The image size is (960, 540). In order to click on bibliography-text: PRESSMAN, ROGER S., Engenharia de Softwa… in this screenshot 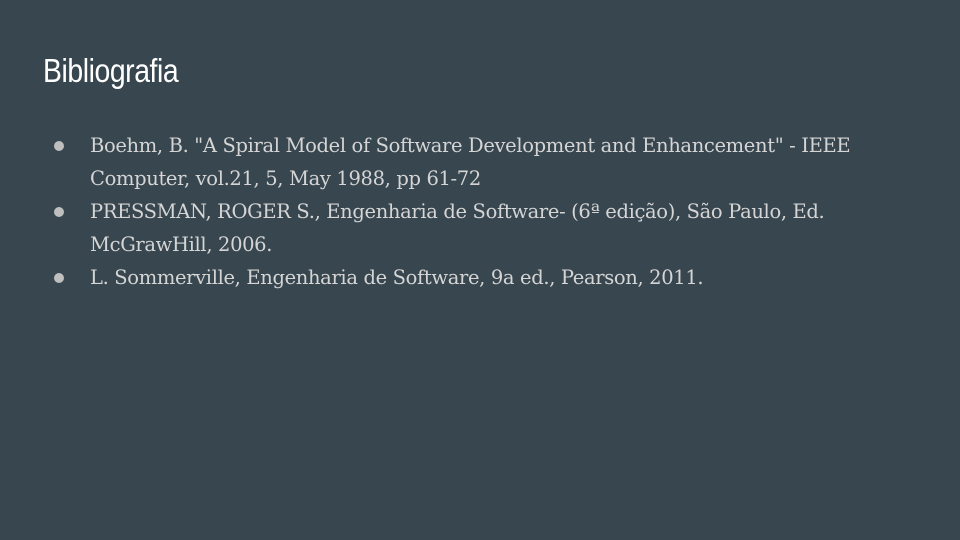, I will do `click(457, 228)`.